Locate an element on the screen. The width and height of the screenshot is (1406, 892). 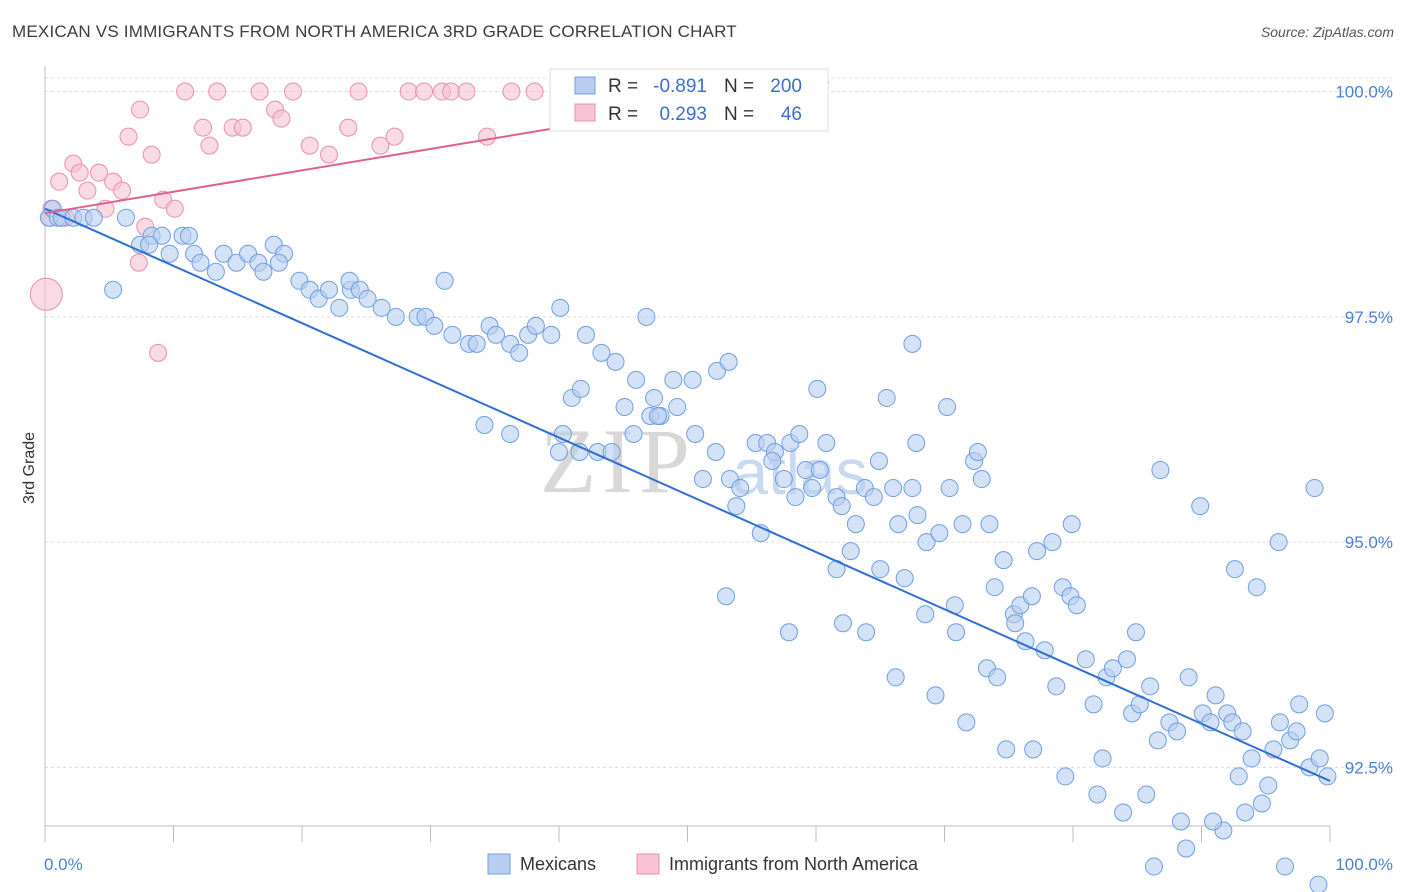
stats-n-label-mexicans: N = is located at coordinates (739, 86).